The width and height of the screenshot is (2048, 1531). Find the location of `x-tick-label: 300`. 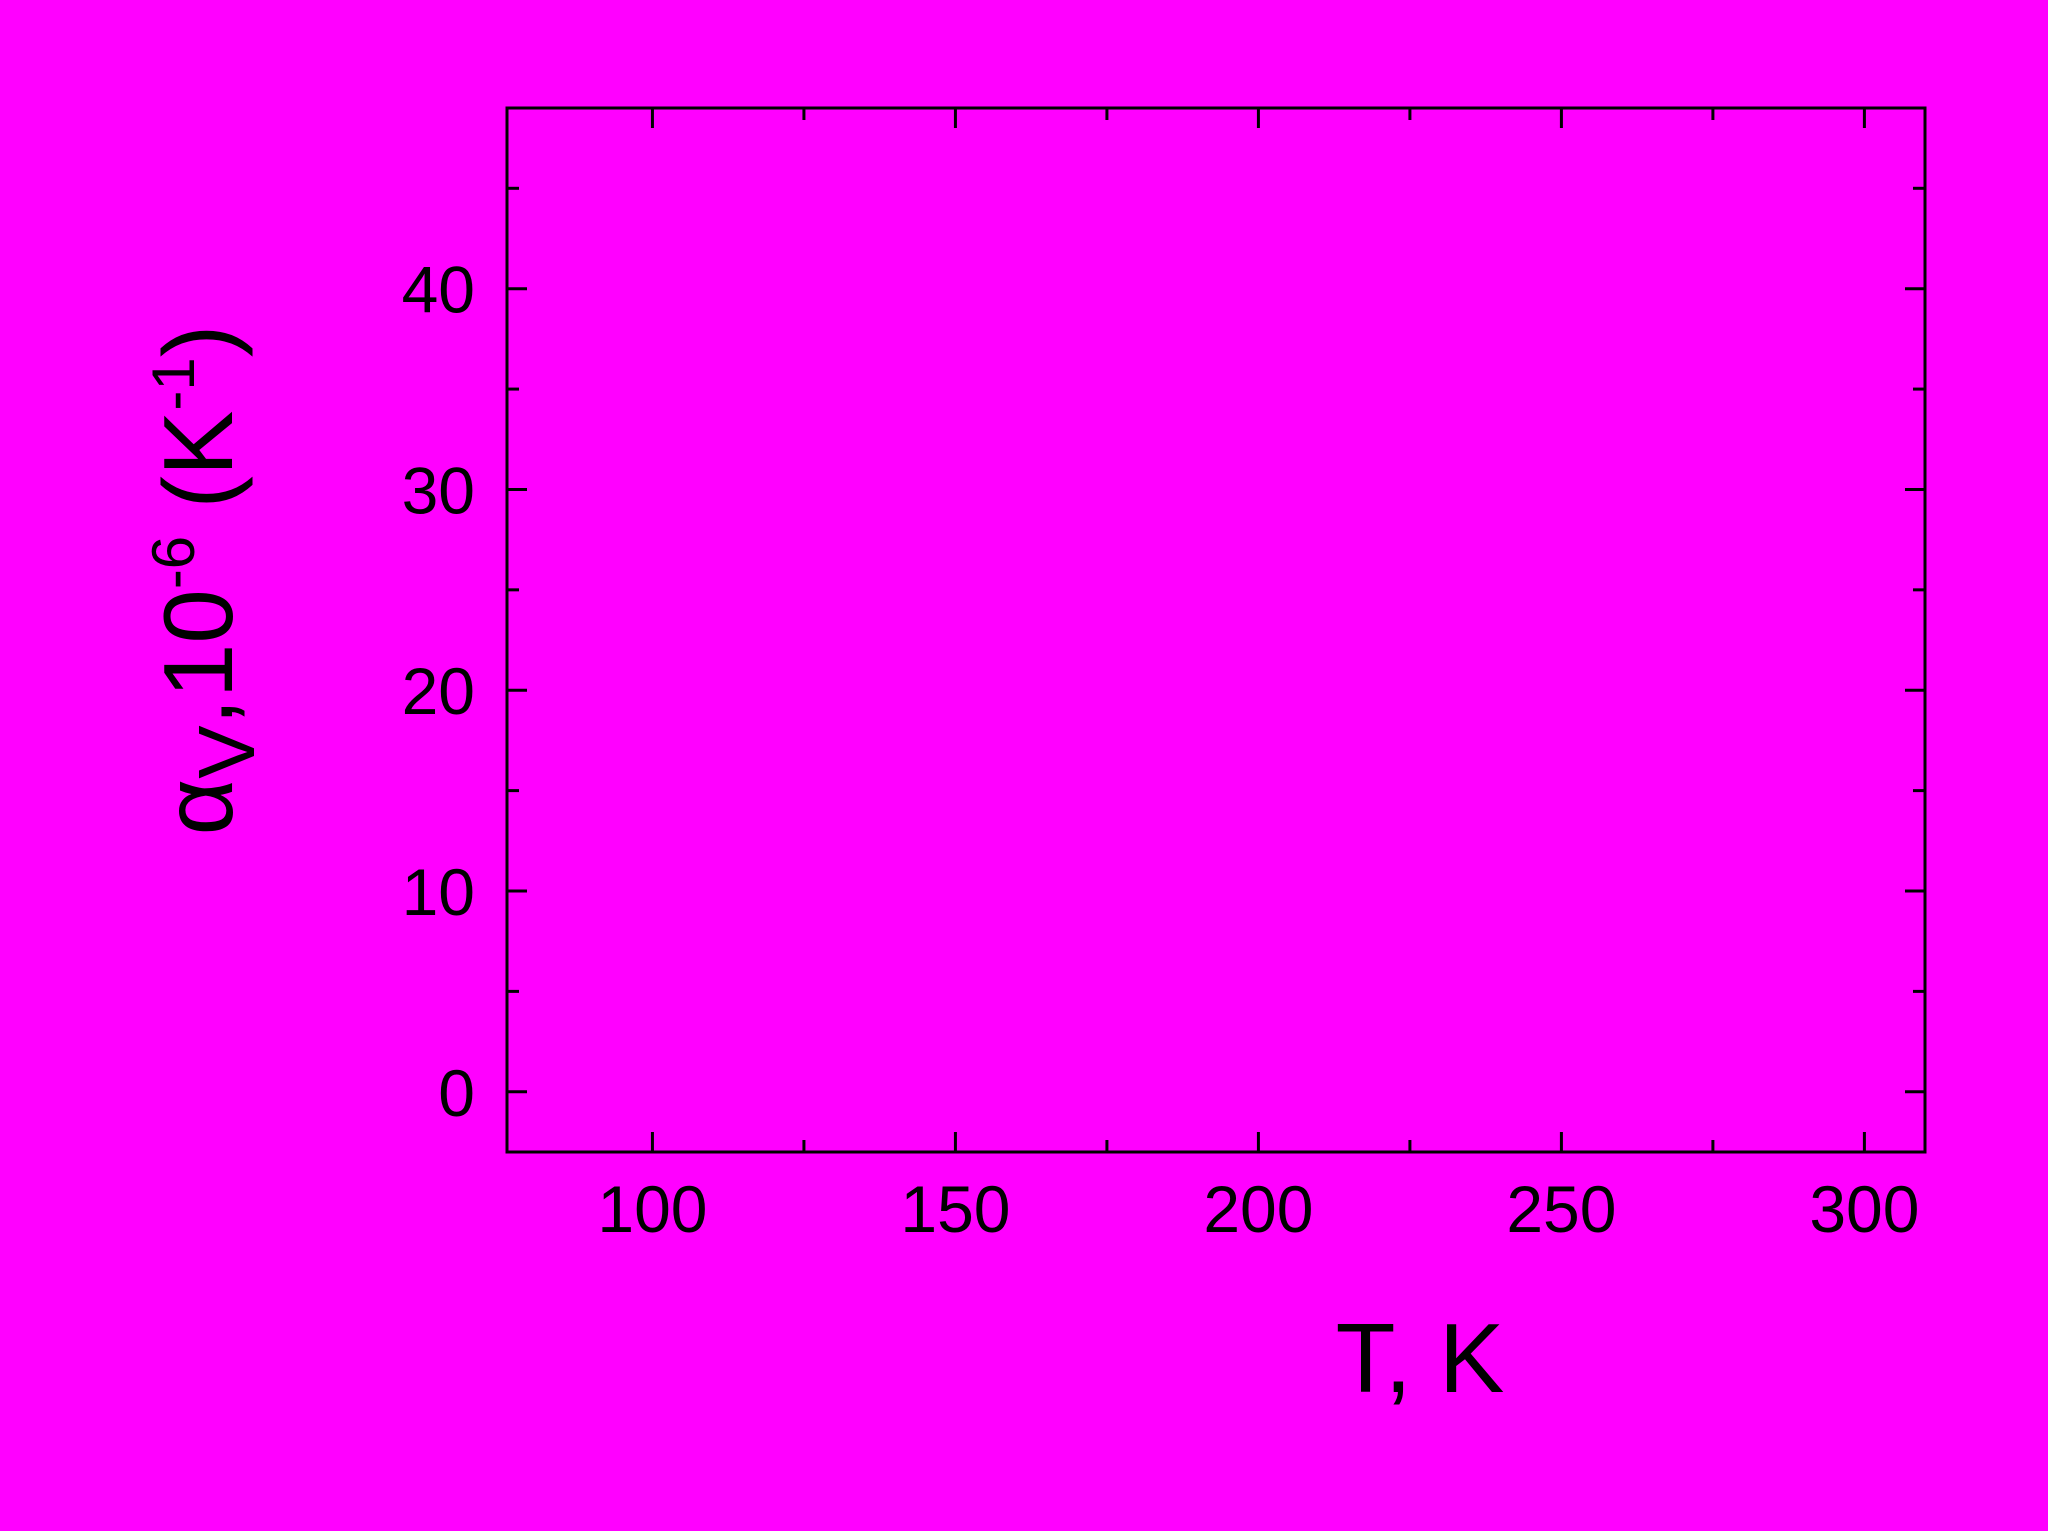

x-tick-label: 300 is located at coordinates (1864, 1209).